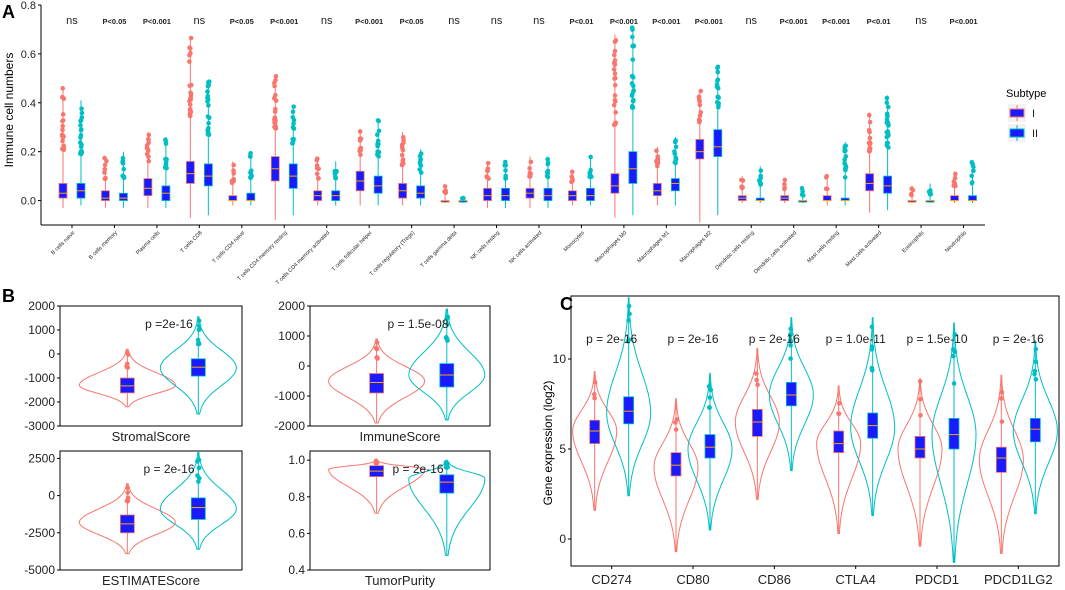  Describe the element at coordinates (856, 339) in the screenshot. I see `pvalue-label: p = 1.0e-11` at that location.